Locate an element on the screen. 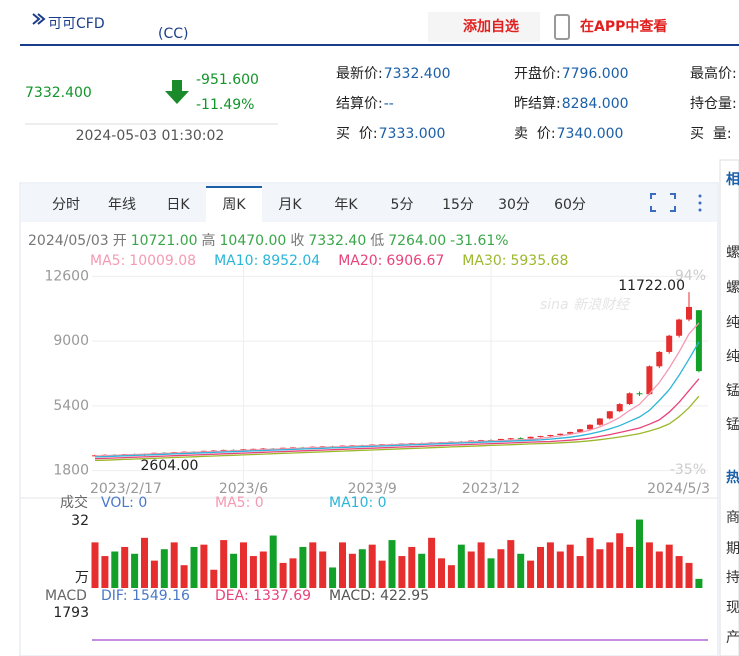 This screenshot has height=656, width=739. legend-name: MA30: is located at coordinates (484, 261).